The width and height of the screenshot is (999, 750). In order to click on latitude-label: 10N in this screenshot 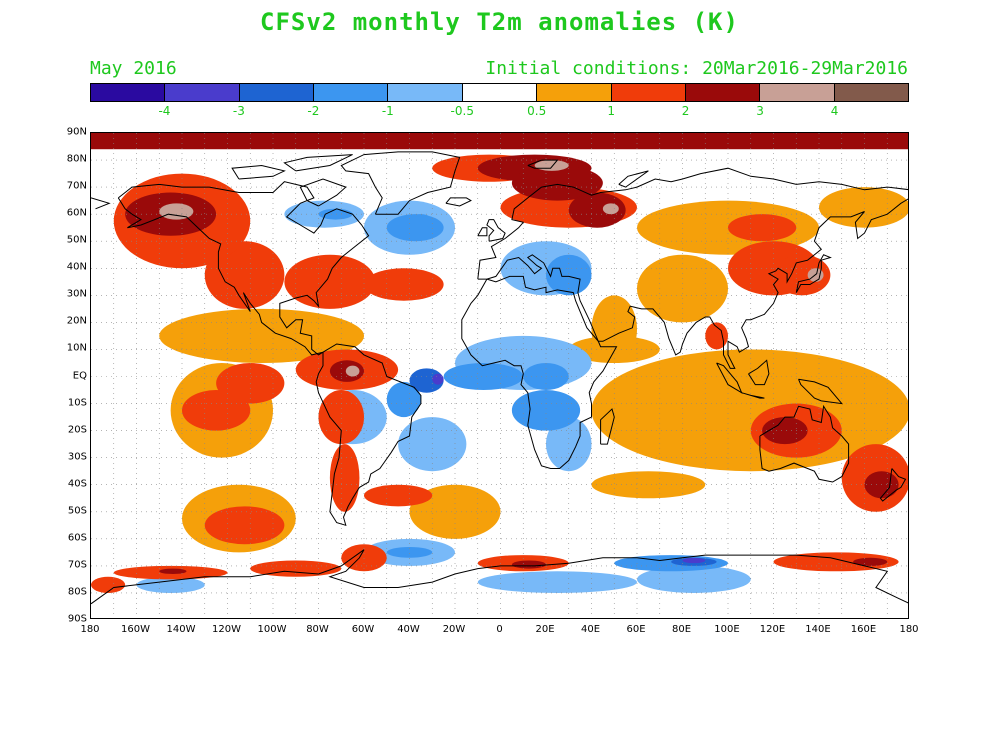, I will do `click(76, 348)`.